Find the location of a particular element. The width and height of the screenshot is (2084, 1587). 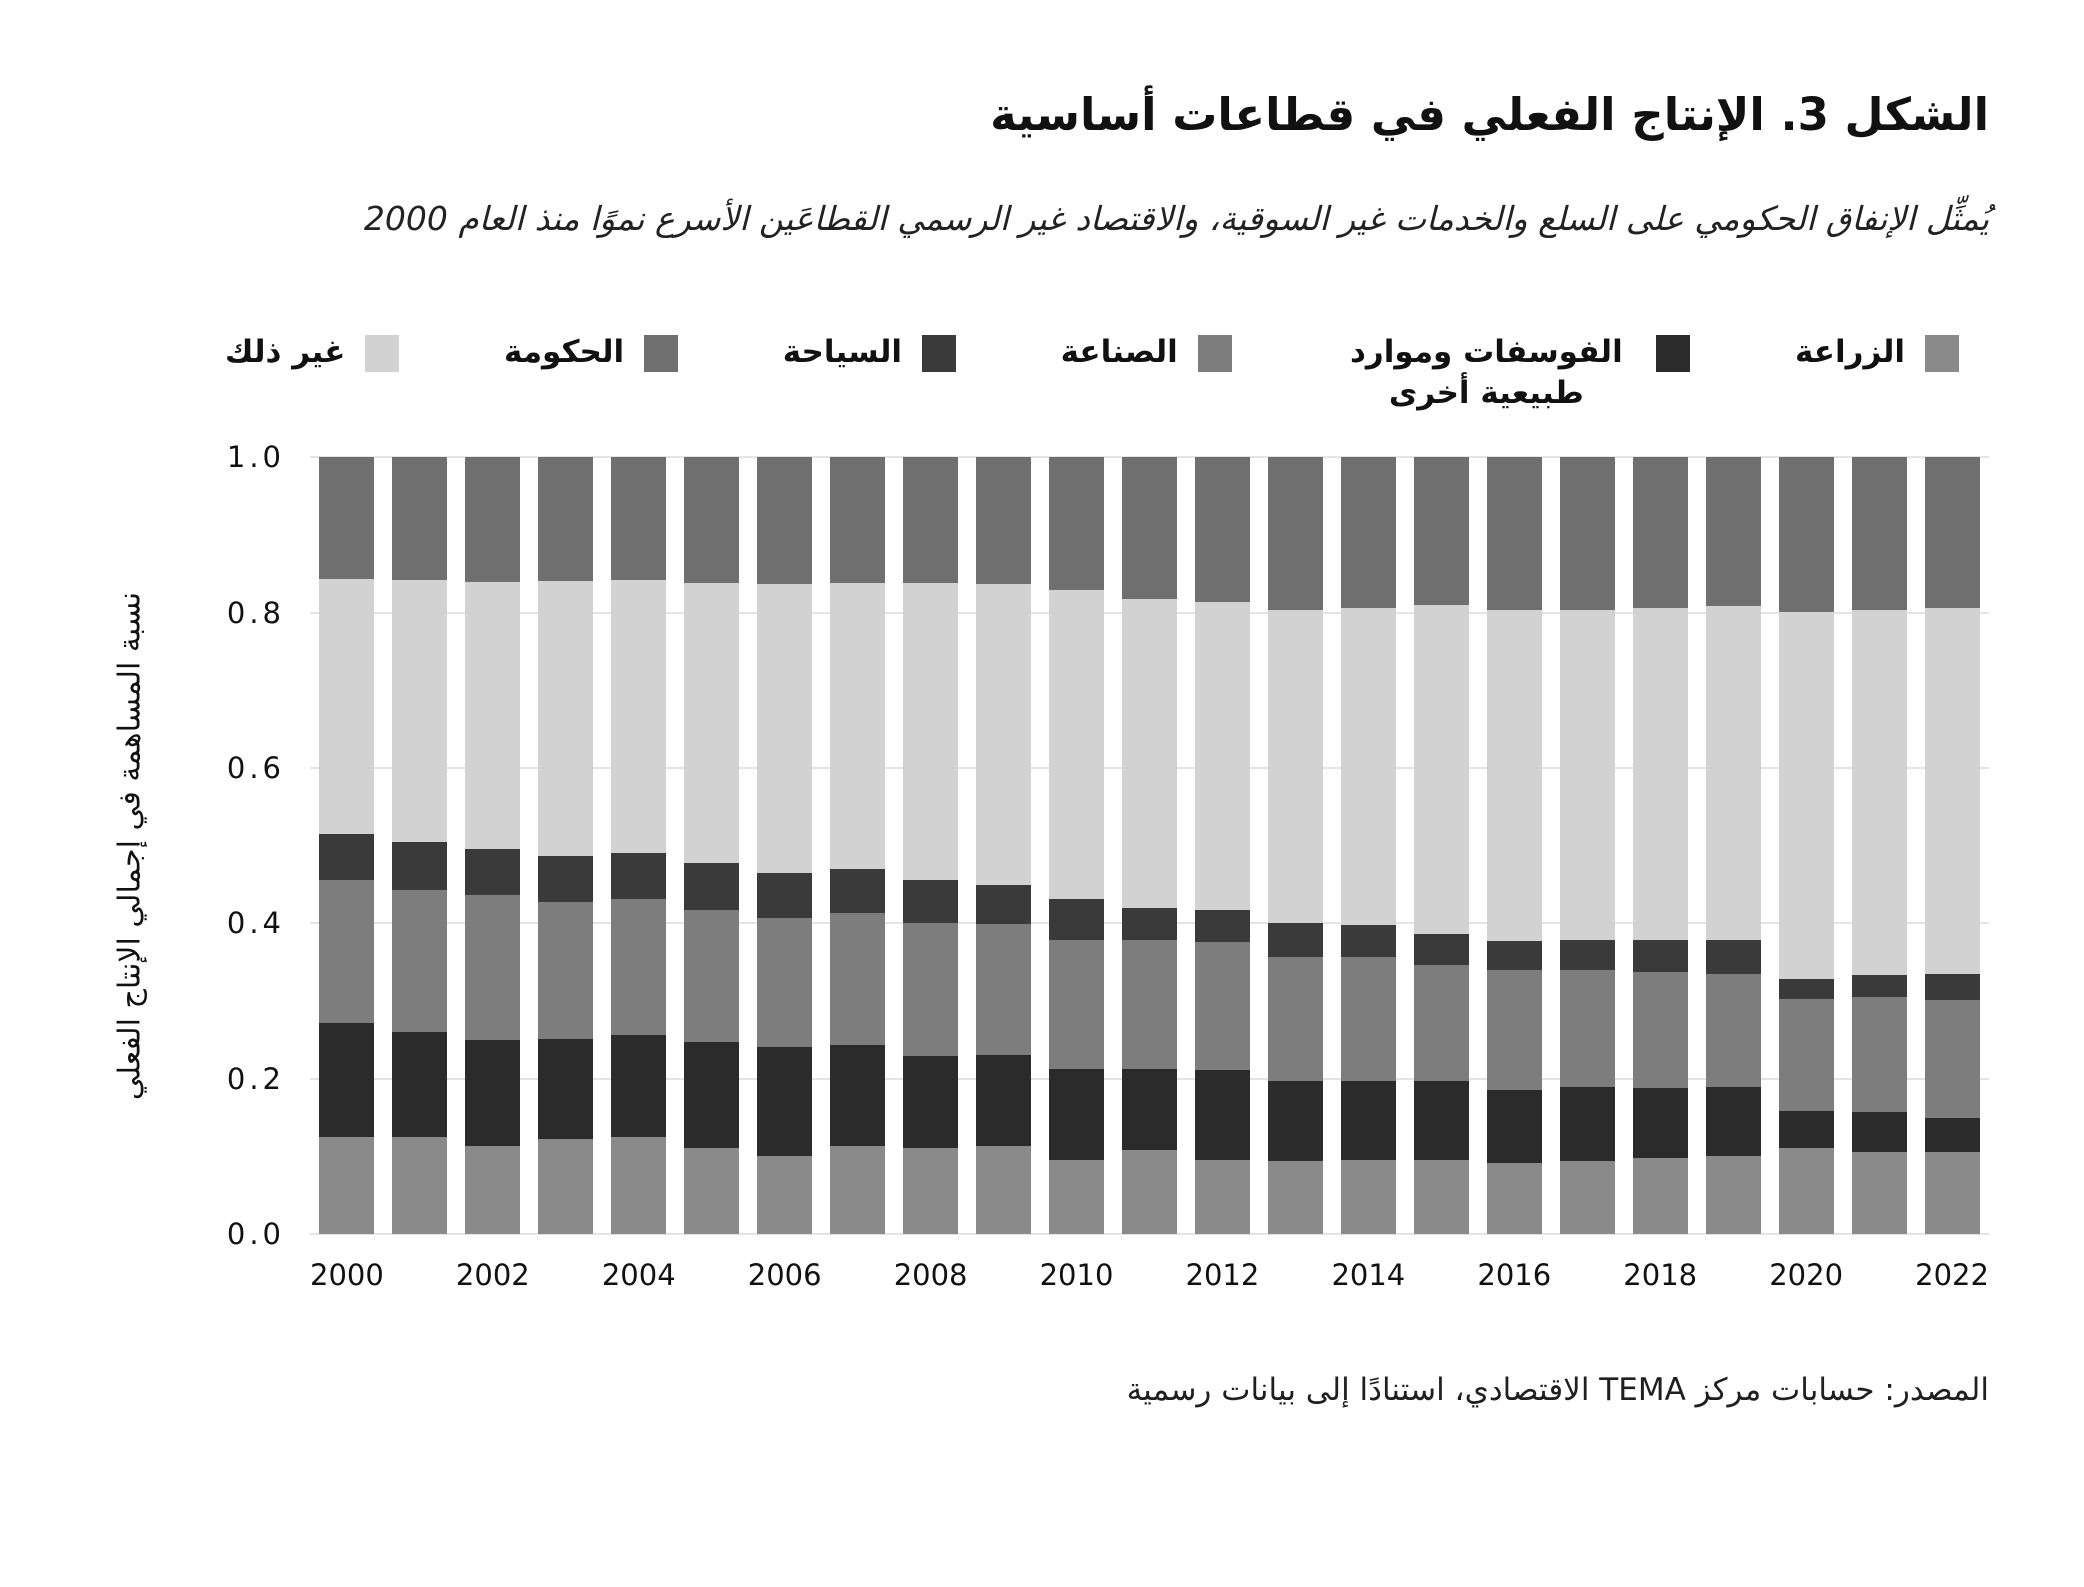

bar-2009 is located at coordinates (1003, 846).